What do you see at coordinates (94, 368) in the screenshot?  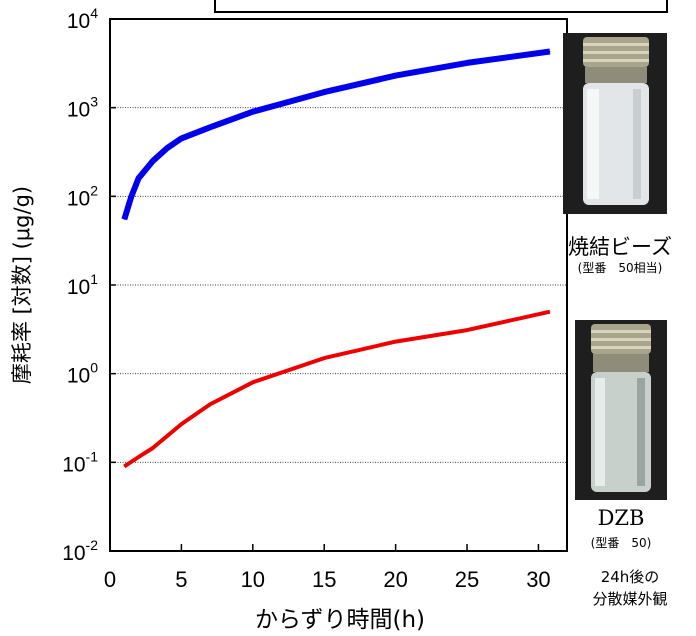 I see `y-tick-exponent: 0` at bounding box center [94, 368].